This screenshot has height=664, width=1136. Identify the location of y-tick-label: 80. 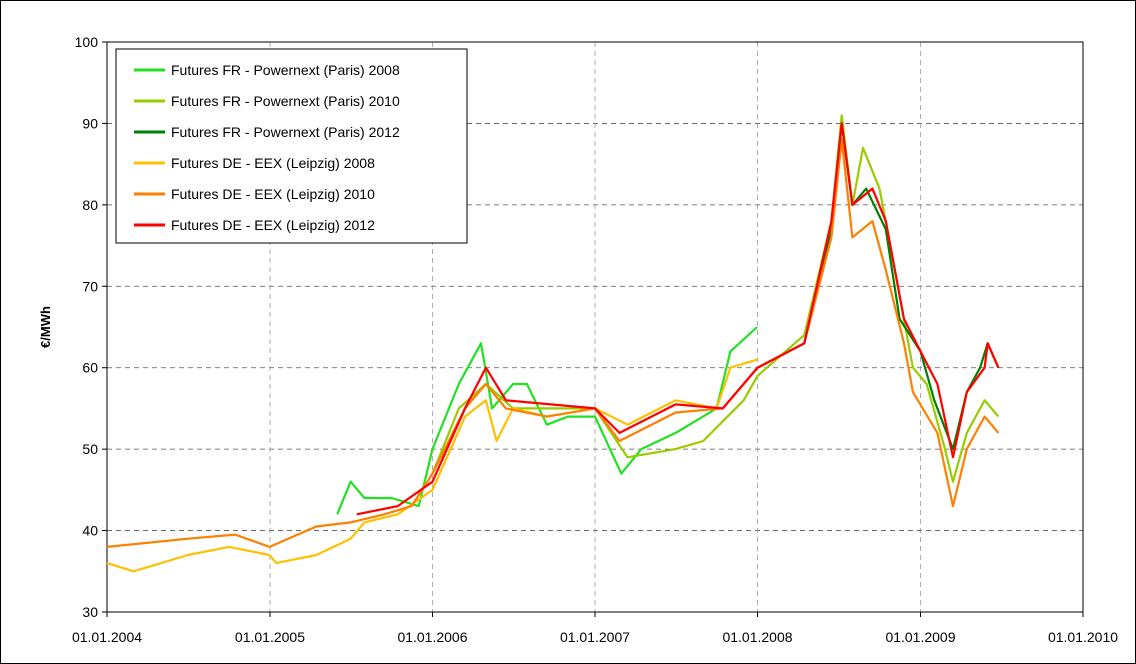
(90, 205).